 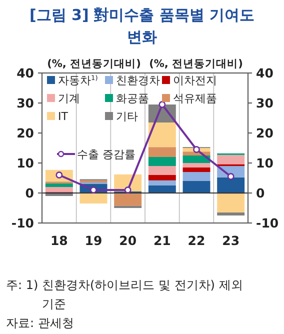 What do you see at coordinates (25, 133) in the screenshot?
I see `y-tick-label: 20` at bounding box center [25, 133].